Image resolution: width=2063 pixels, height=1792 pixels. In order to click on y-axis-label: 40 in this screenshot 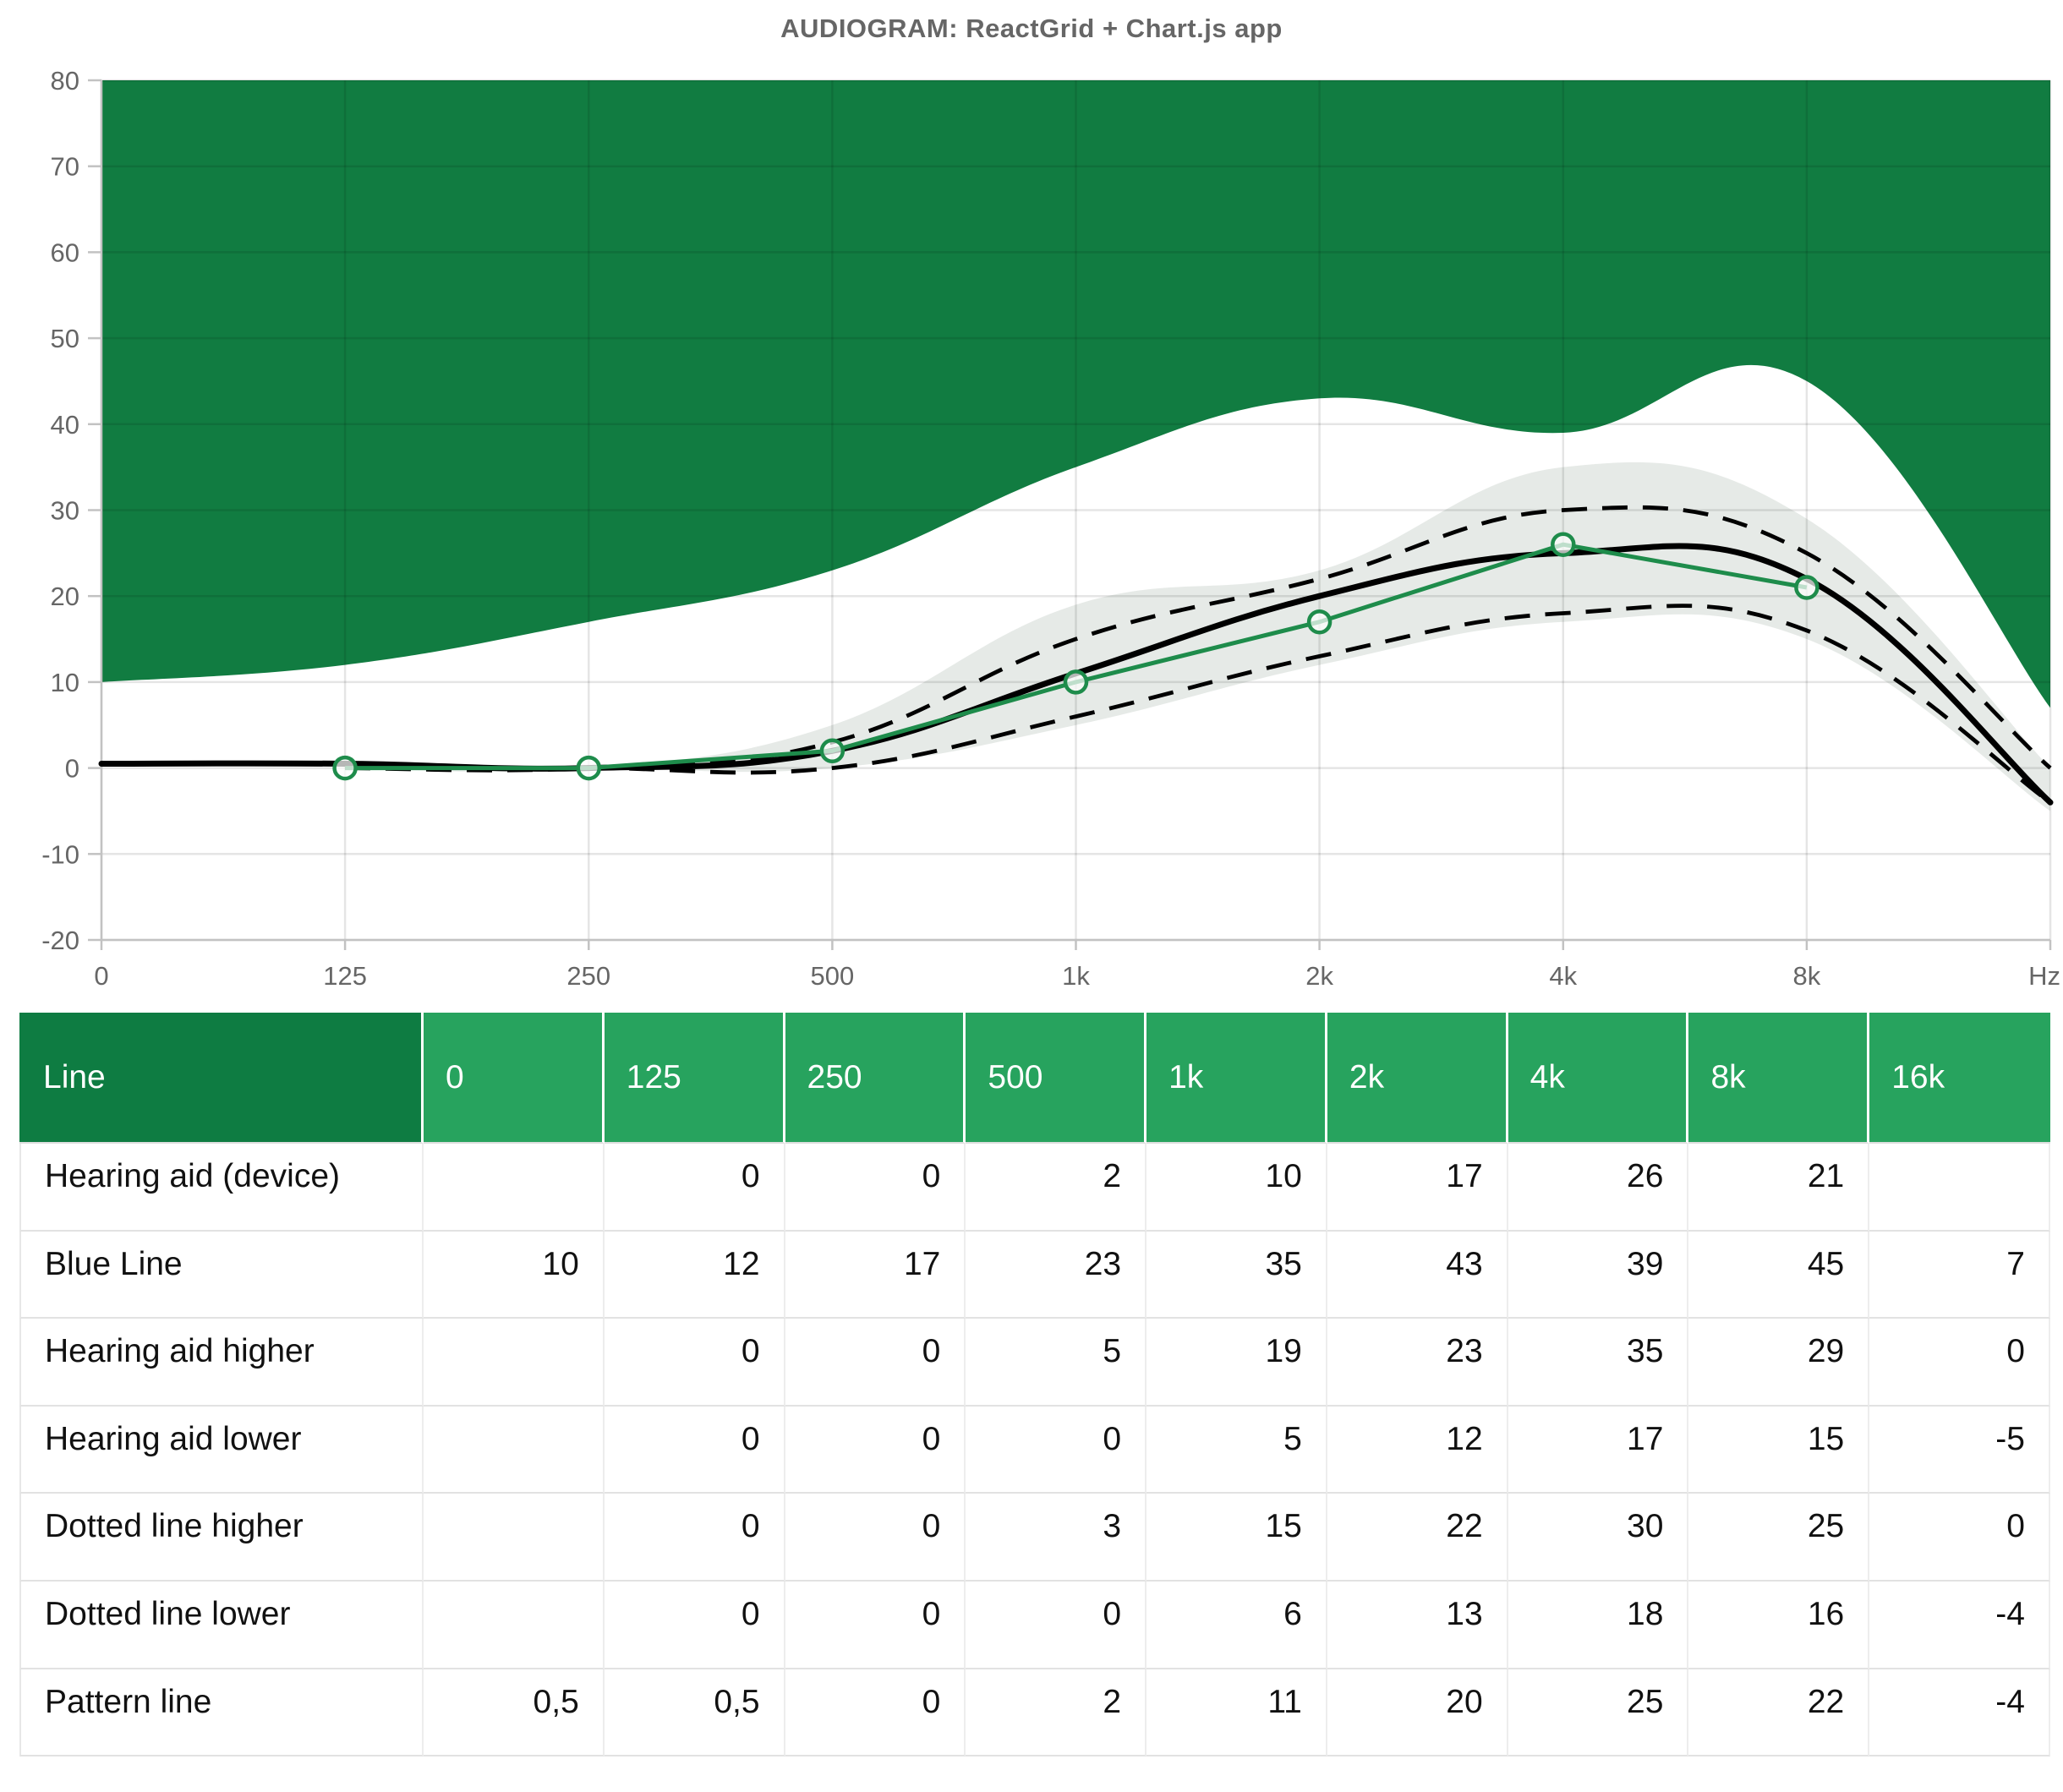, I will do `click(65, 425)`.